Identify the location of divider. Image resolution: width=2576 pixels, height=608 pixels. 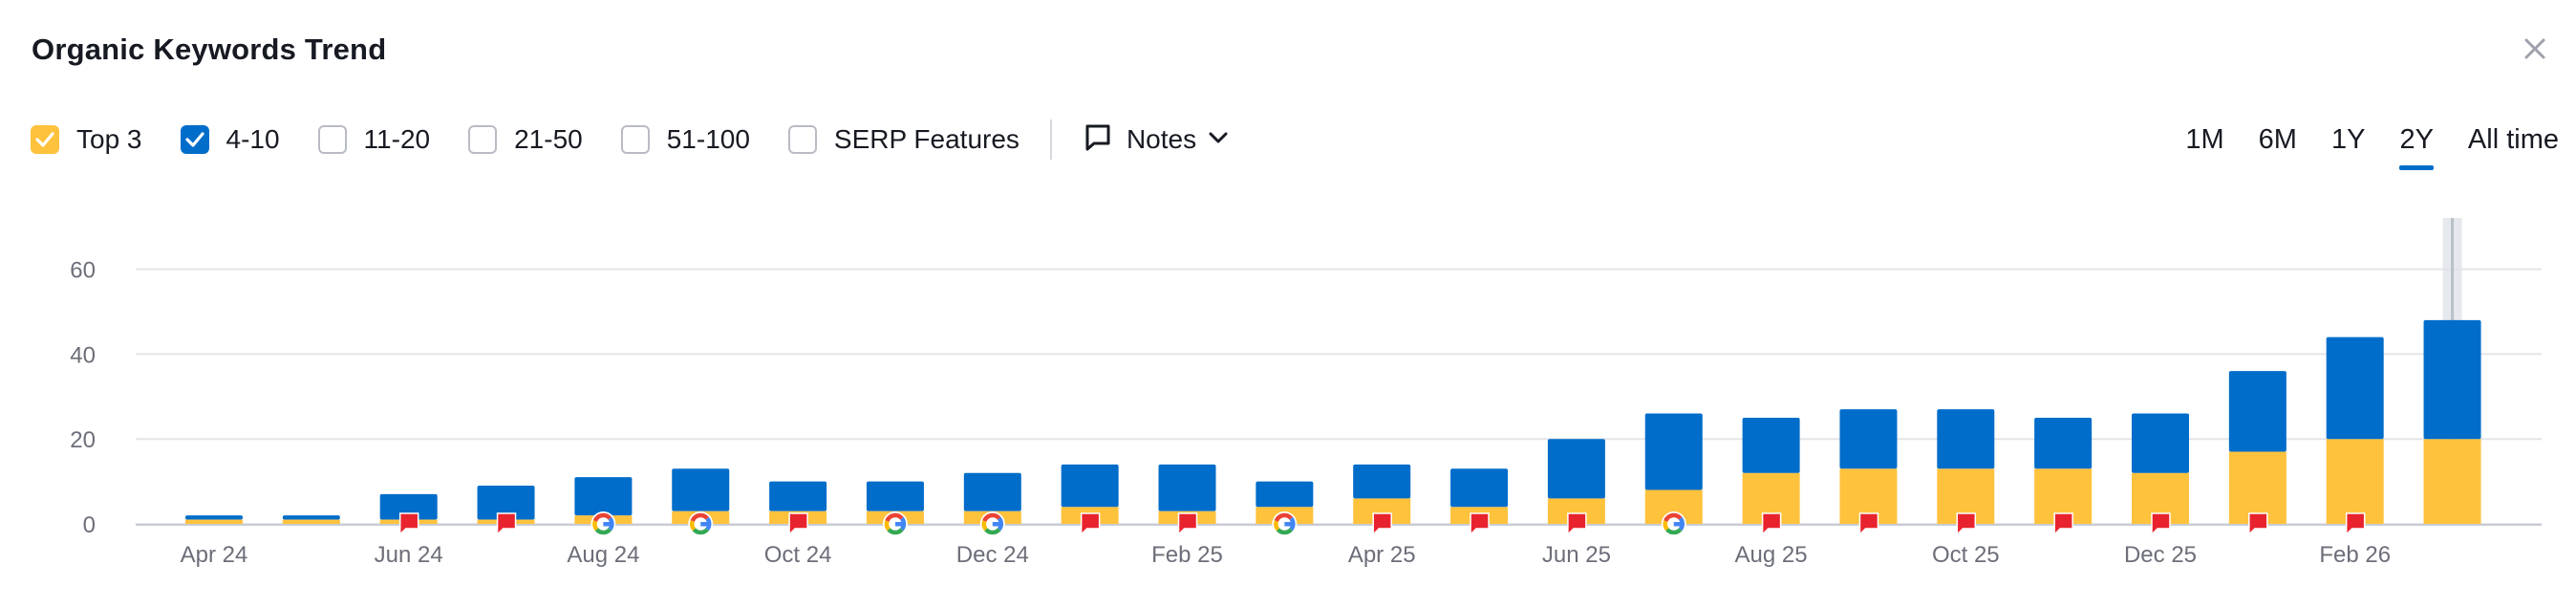
(1050, 139).